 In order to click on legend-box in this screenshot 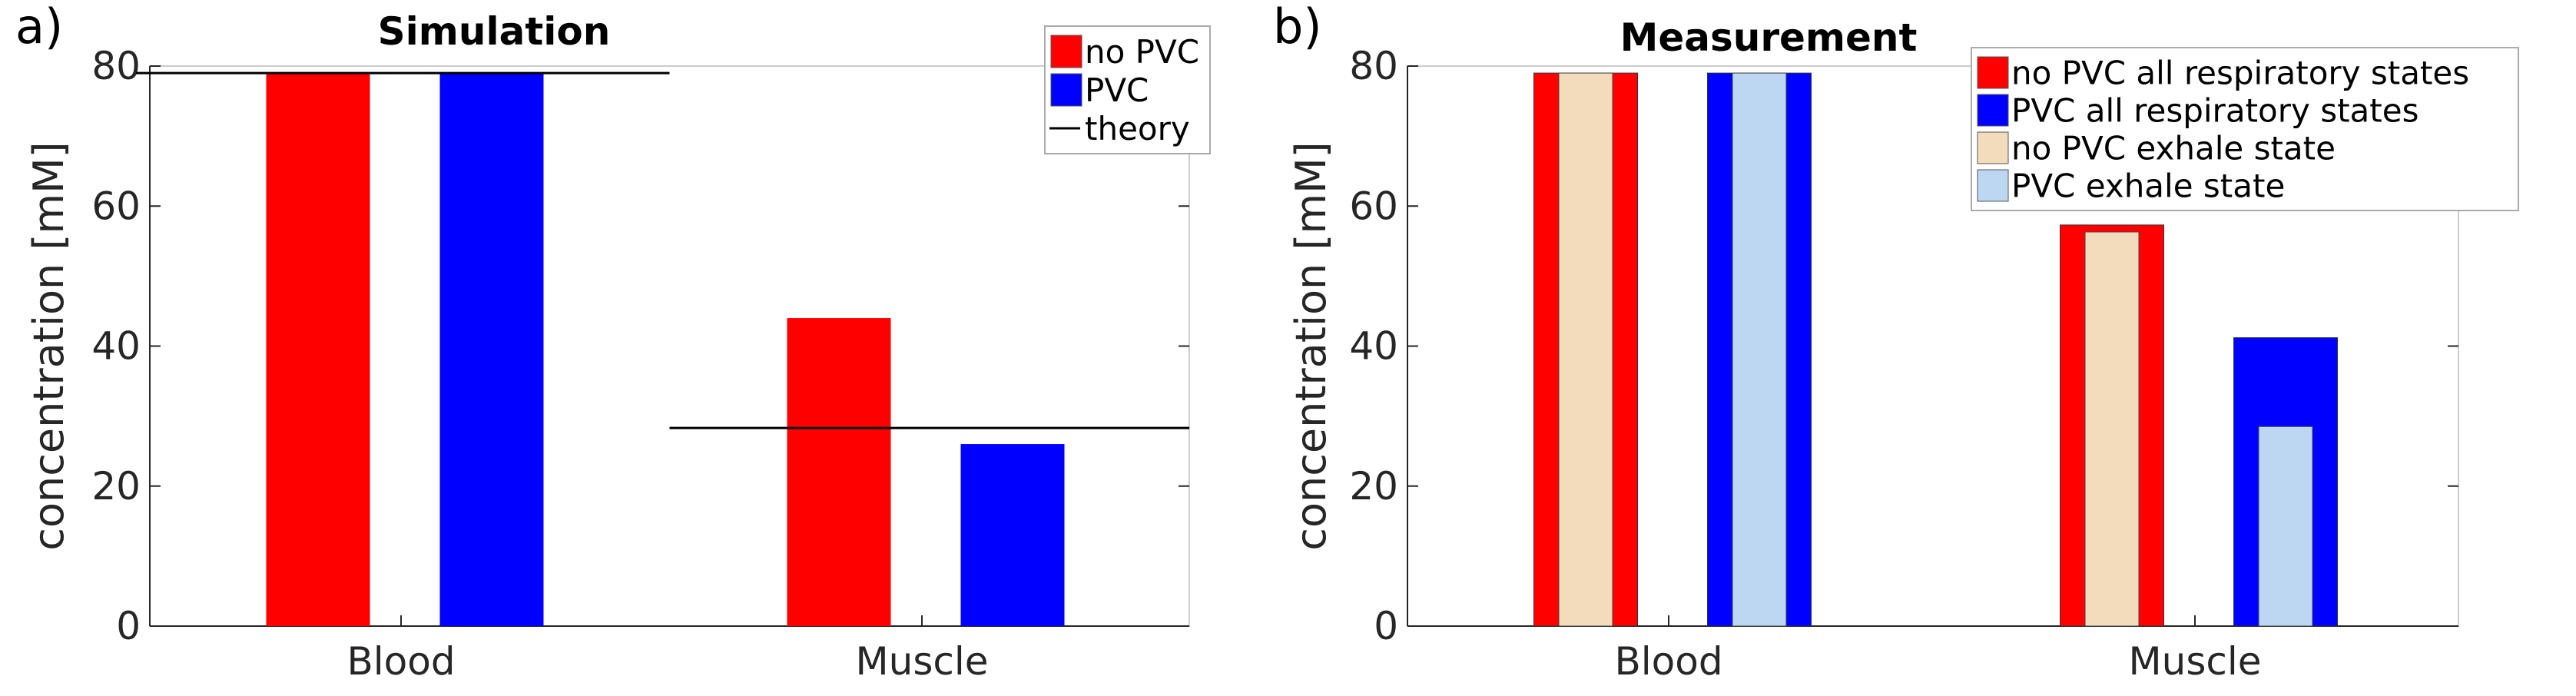, I will do `click(2245, 129)`.